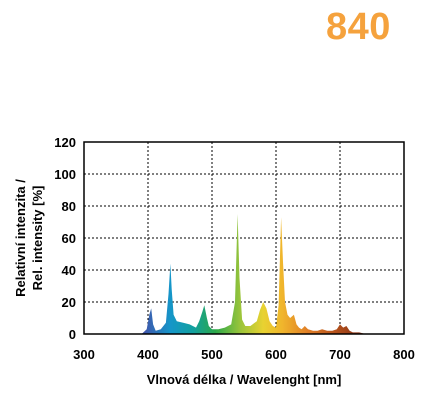 Image resolution: width=425 pixels, height=409 pixels. Describe the element at coordinates (69, 238) in the screenshot. I see `y-tick-label: 60` at that location.